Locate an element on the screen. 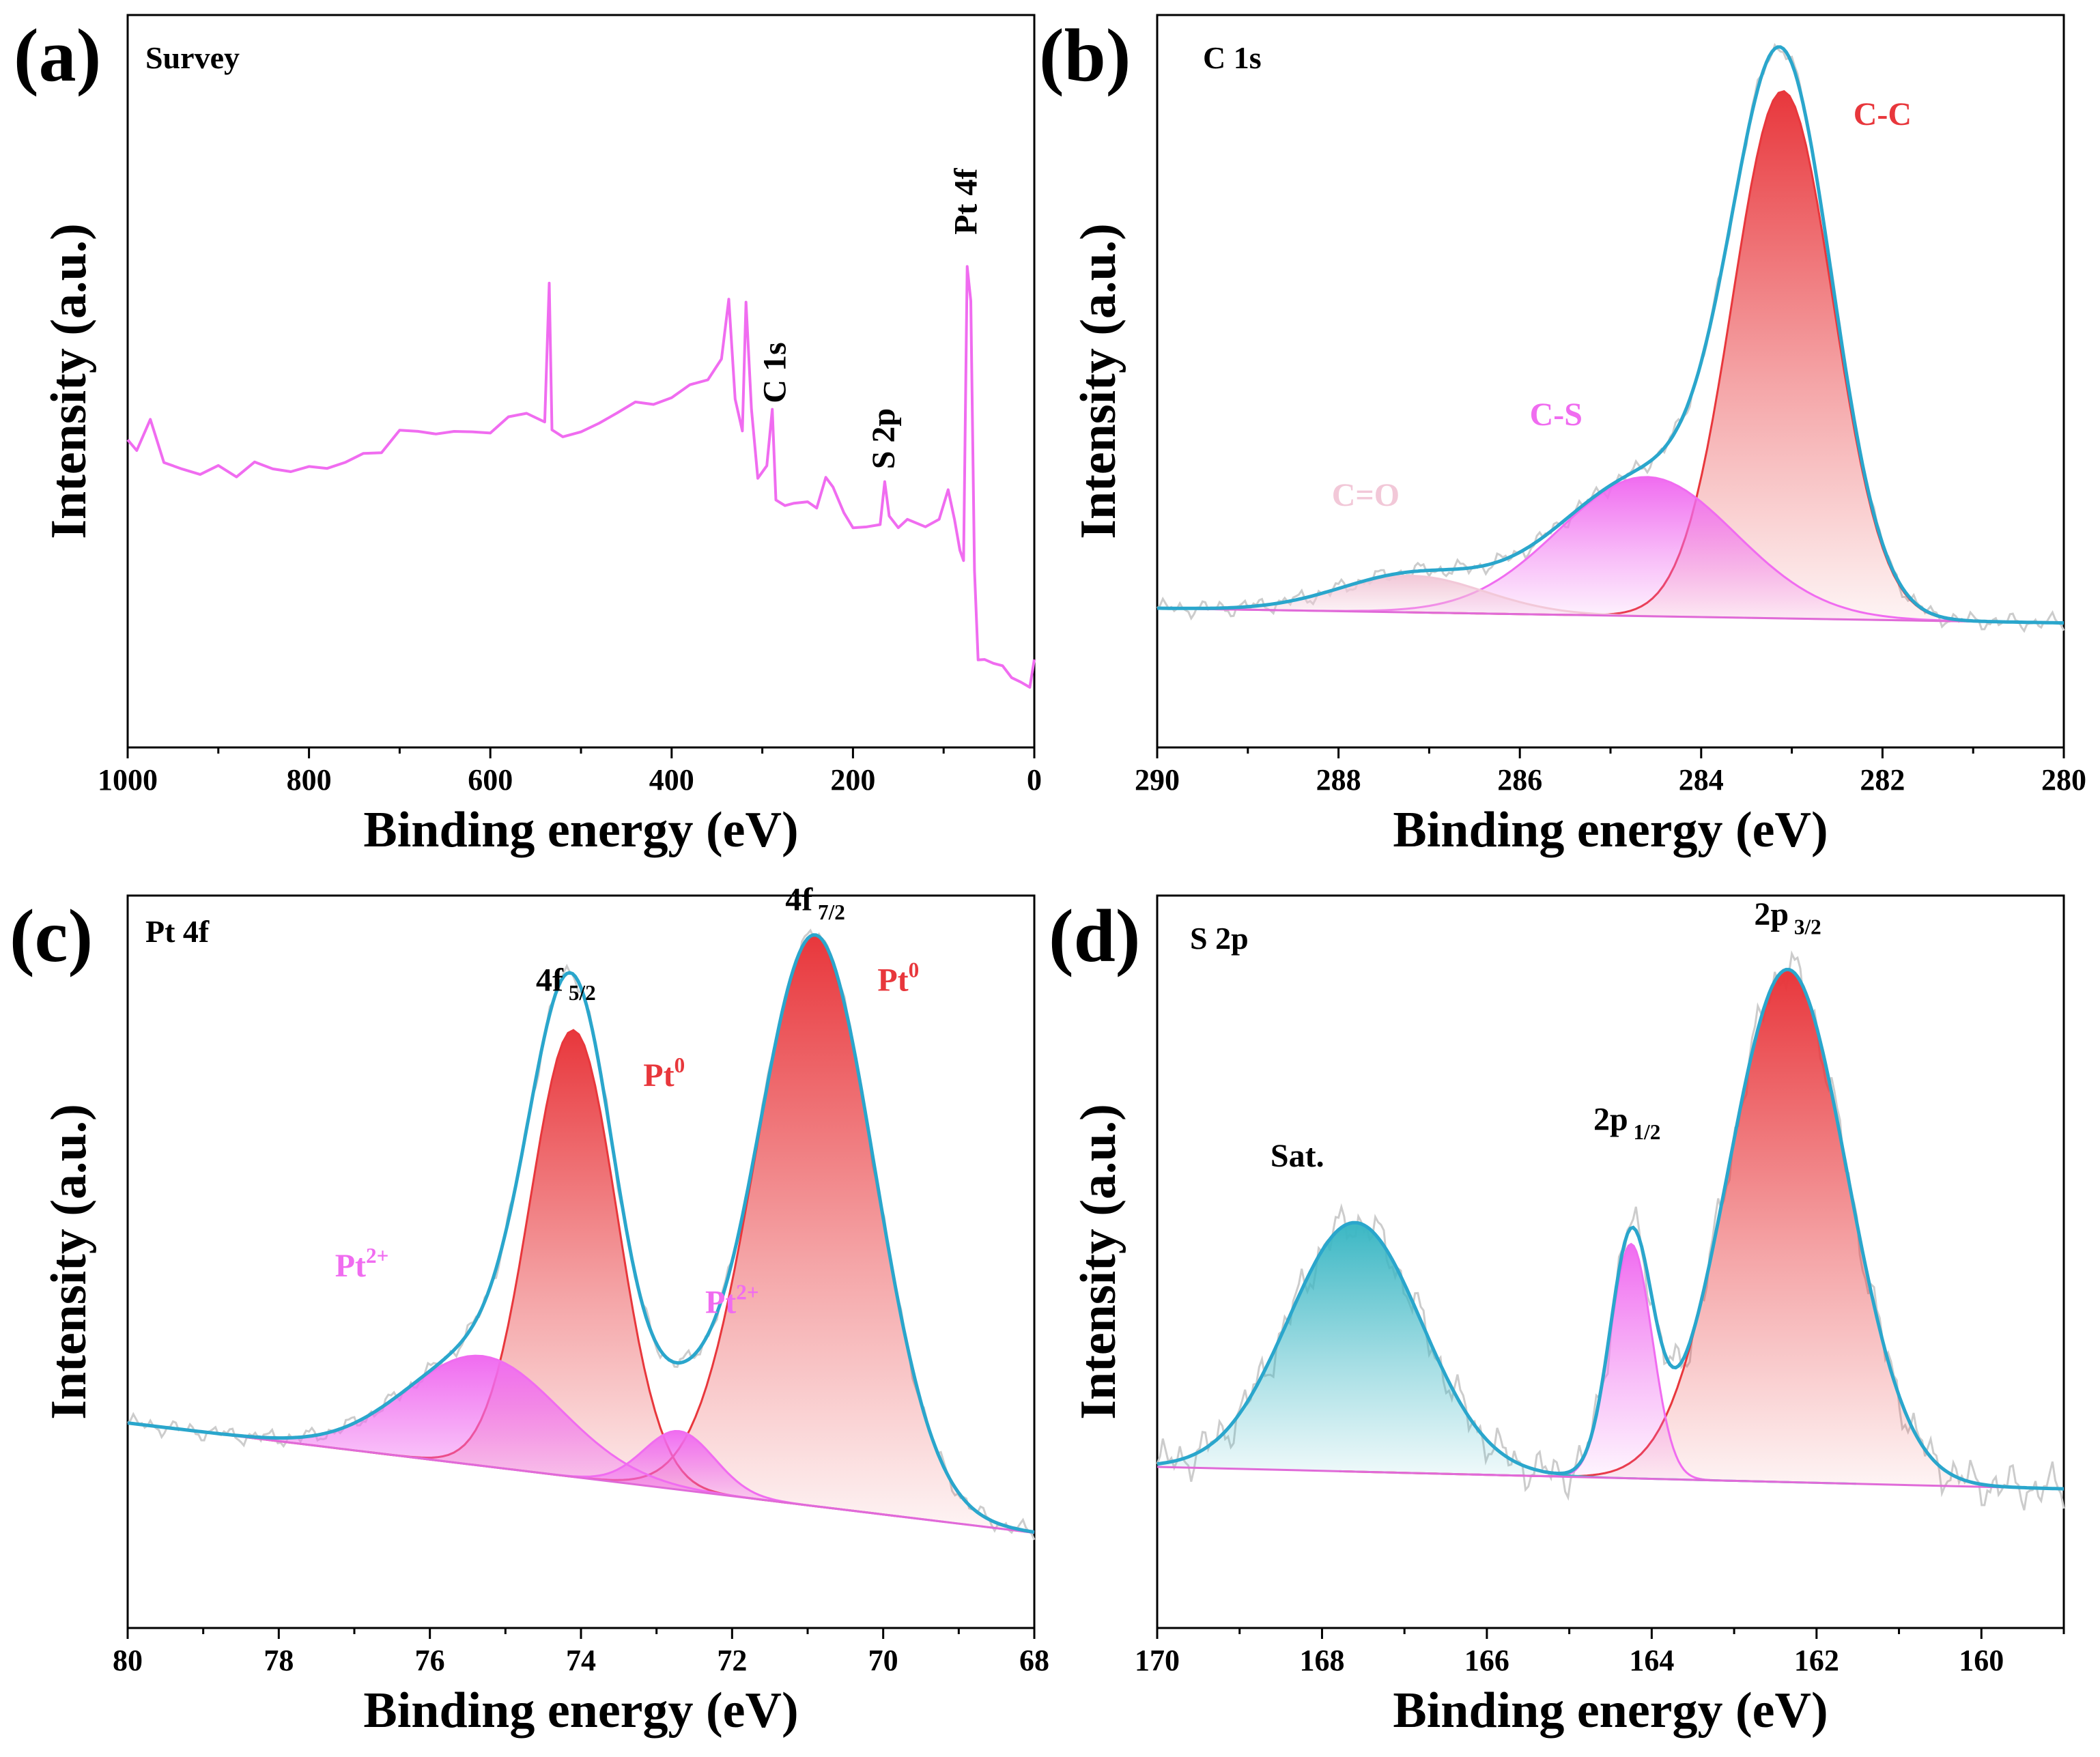  peak-label: C=O is located at coordinates (1366, 495).